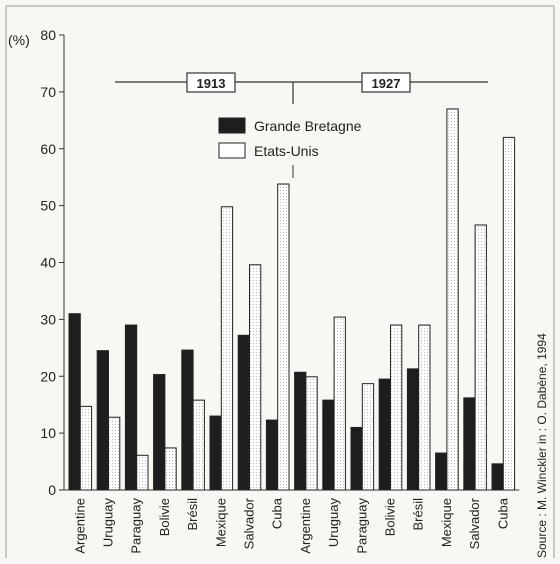  Describe the element at coordinates (232, 150) in the screenshot. I see `legend-swatch-etats-unis` at that location.